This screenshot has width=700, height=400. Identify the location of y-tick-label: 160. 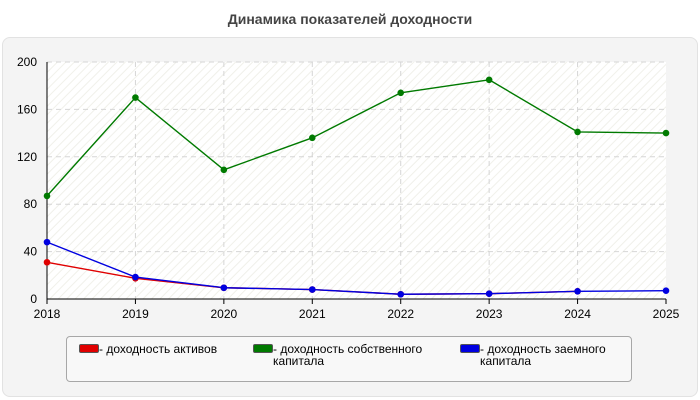
(27, 109).